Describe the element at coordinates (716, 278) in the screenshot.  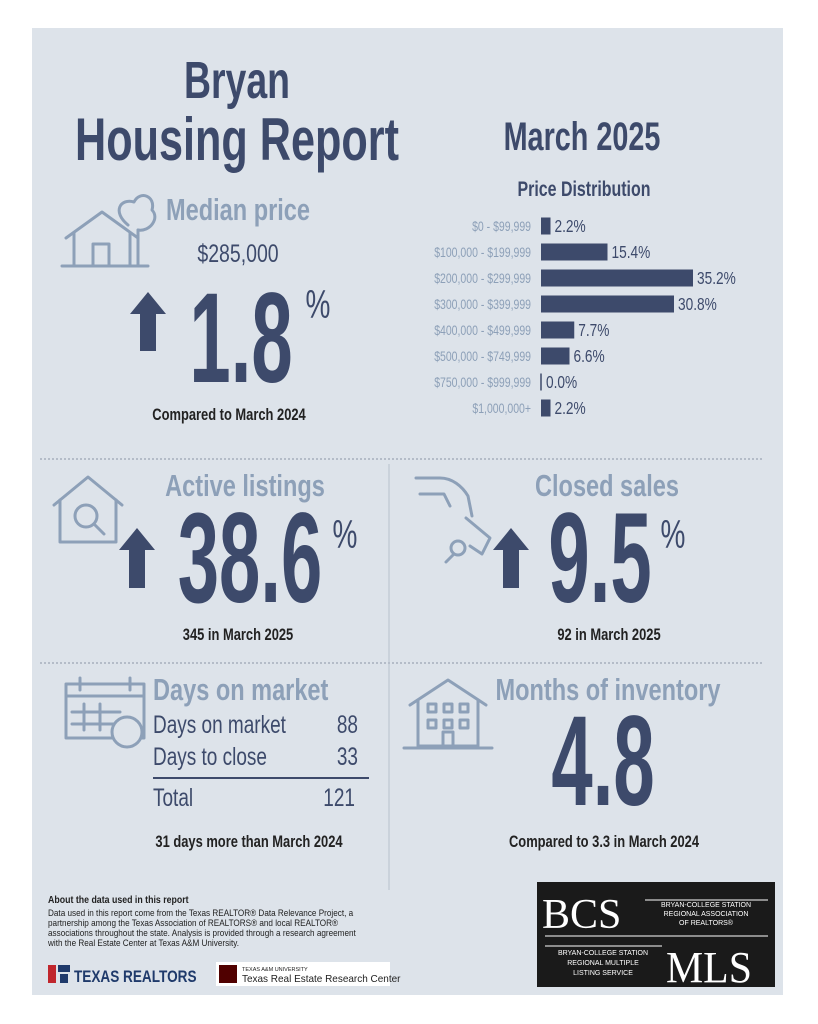
I see `value-label: 35.2%` at that location.